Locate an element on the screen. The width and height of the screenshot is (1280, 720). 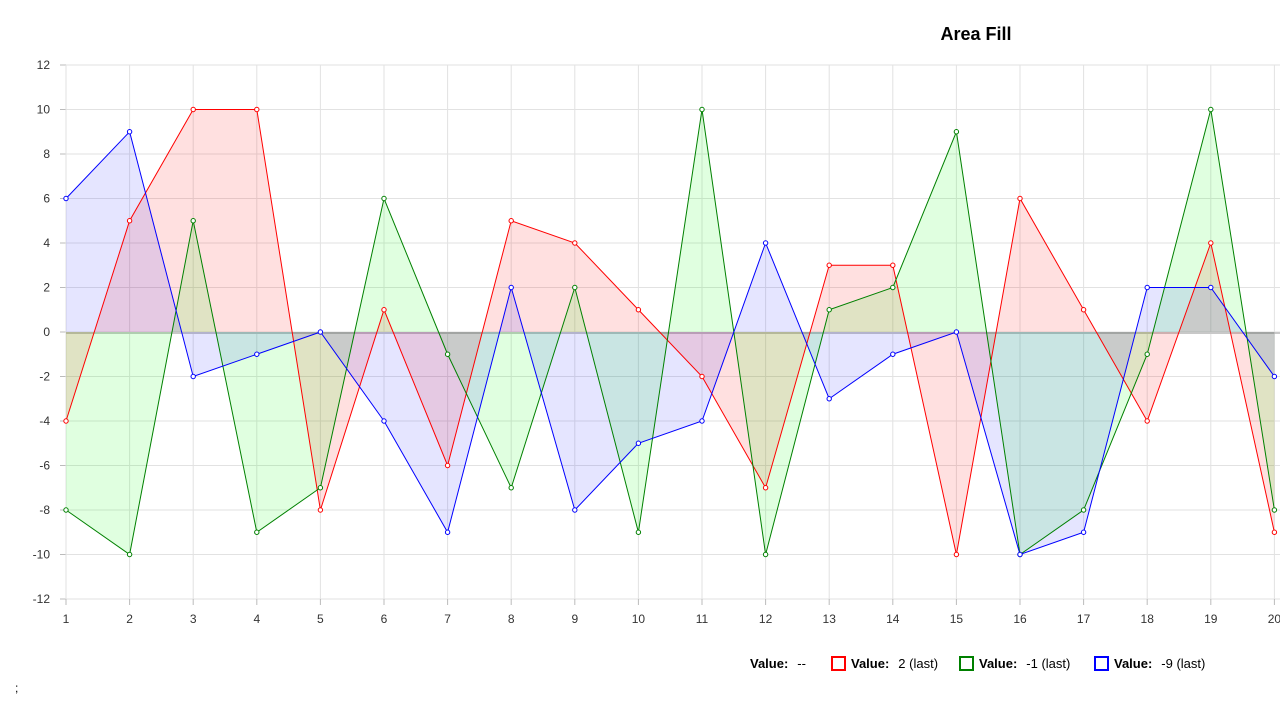
y-tick-label: -6 is located at coordinates (44, 466).